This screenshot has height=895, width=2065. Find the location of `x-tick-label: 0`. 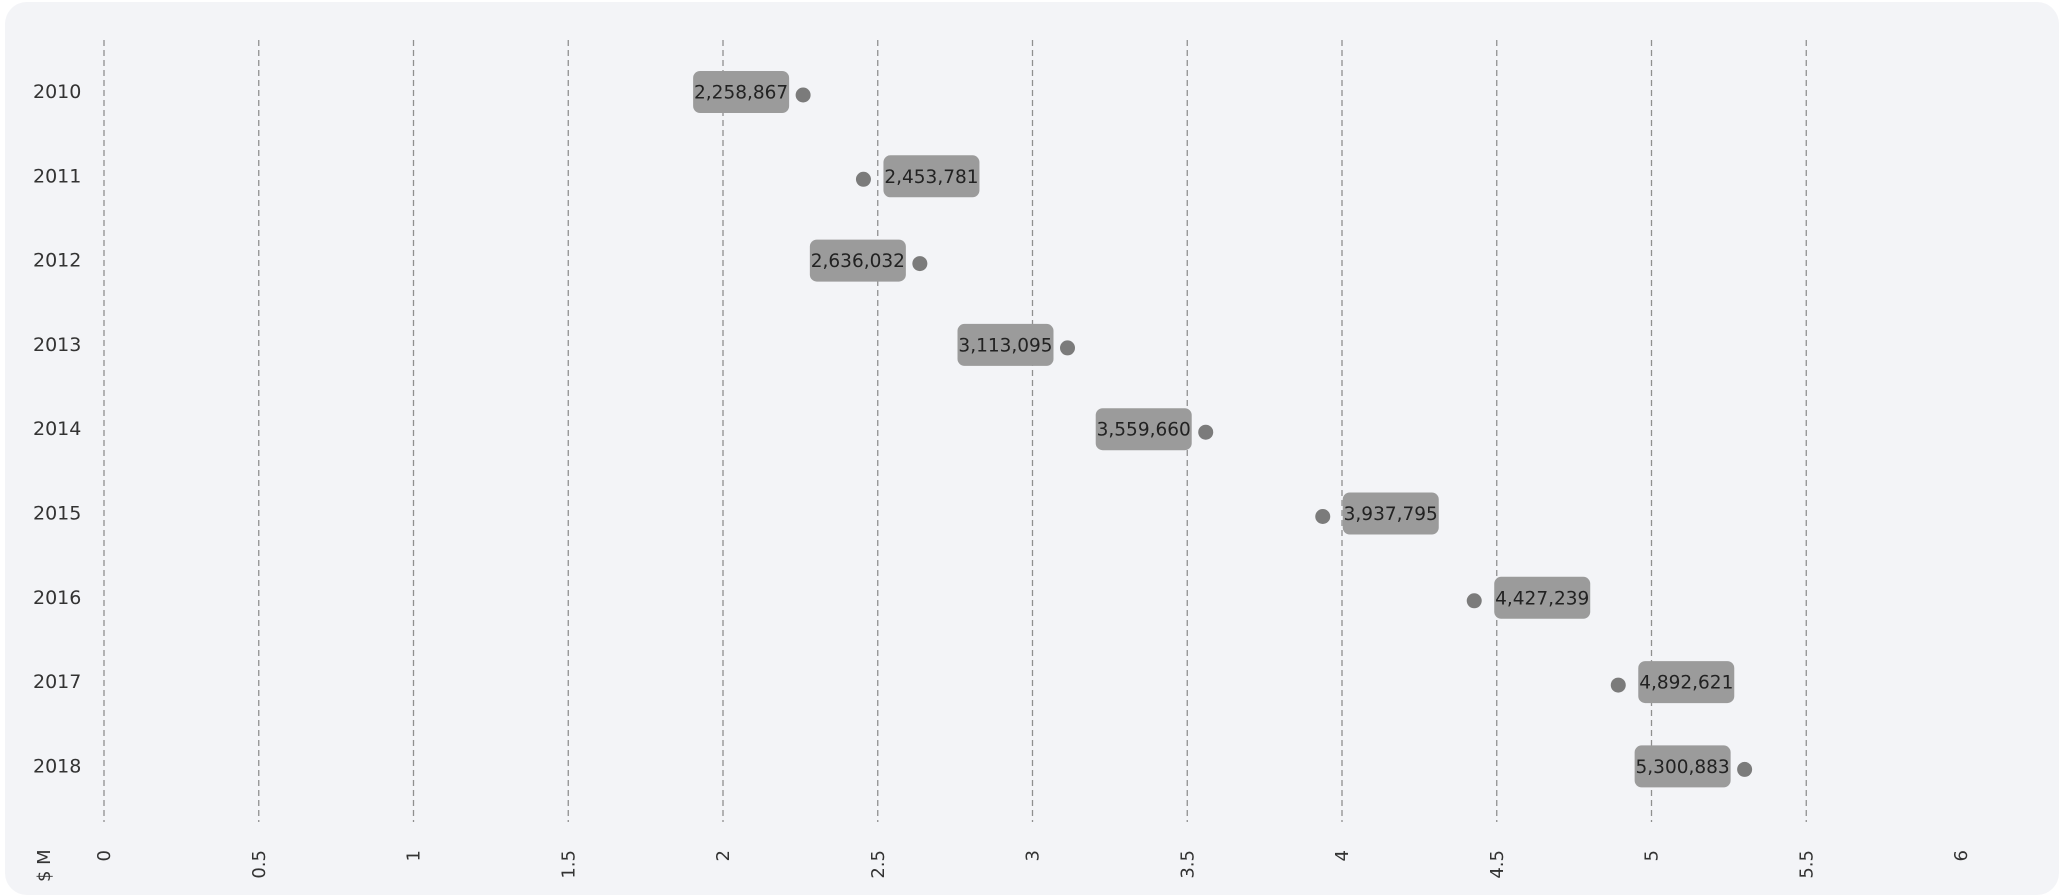

x-tick-label: 0 is located at coordinates (104, 855).